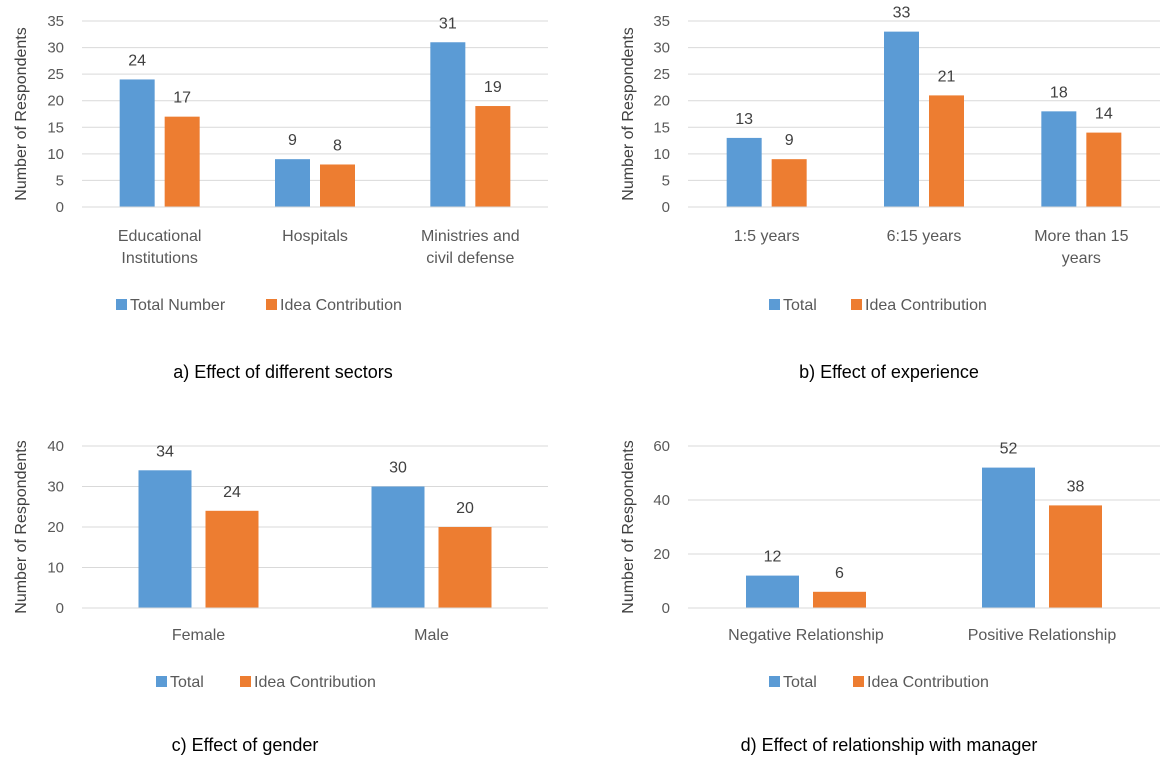  What do you see at coordinates (470, 258) in the screenshot?
I see `x-category-label: civil defense` at bounding box center [470, 258].